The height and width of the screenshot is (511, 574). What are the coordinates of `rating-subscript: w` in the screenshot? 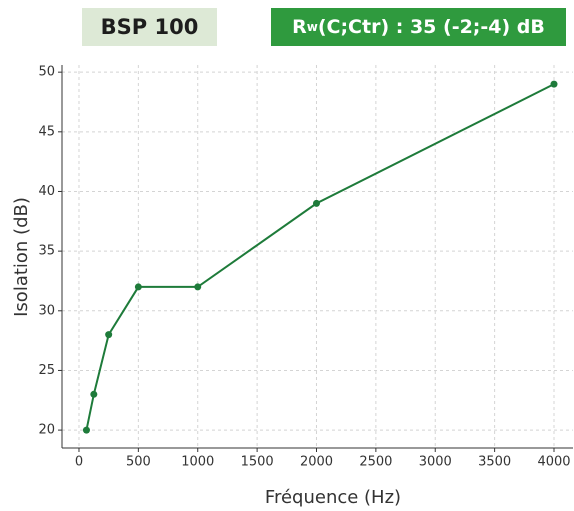 It's located at (312, 27).